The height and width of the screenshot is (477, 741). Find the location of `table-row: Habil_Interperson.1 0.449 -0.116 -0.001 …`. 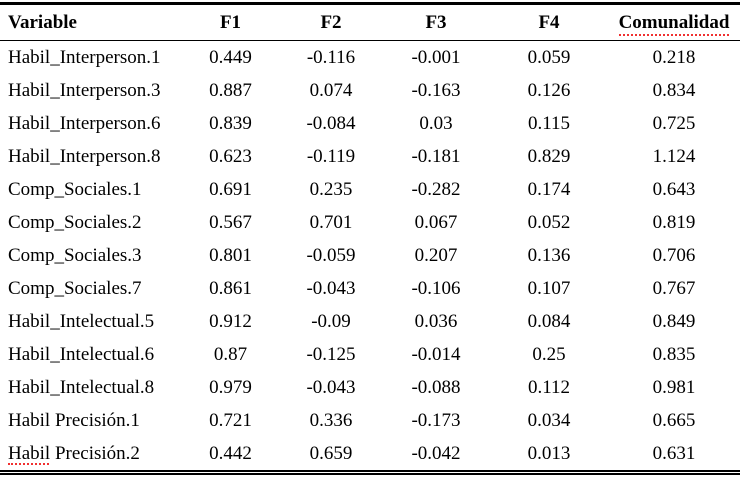

table-row: Habil_Interperson.1 0.449 -0.116 -0.001 … is located at coordinates (370, 58).